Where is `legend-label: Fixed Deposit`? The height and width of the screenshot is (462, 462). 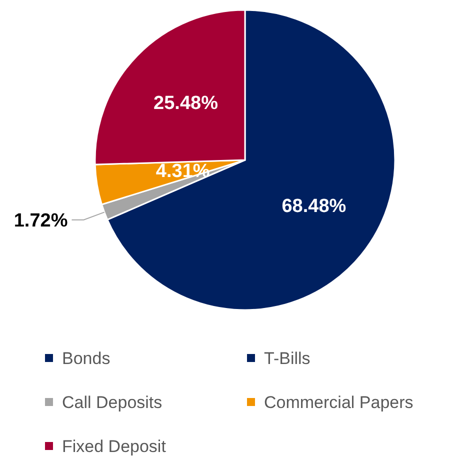 legend-label: Fixed Deposit is located at coordinates (114, 446).